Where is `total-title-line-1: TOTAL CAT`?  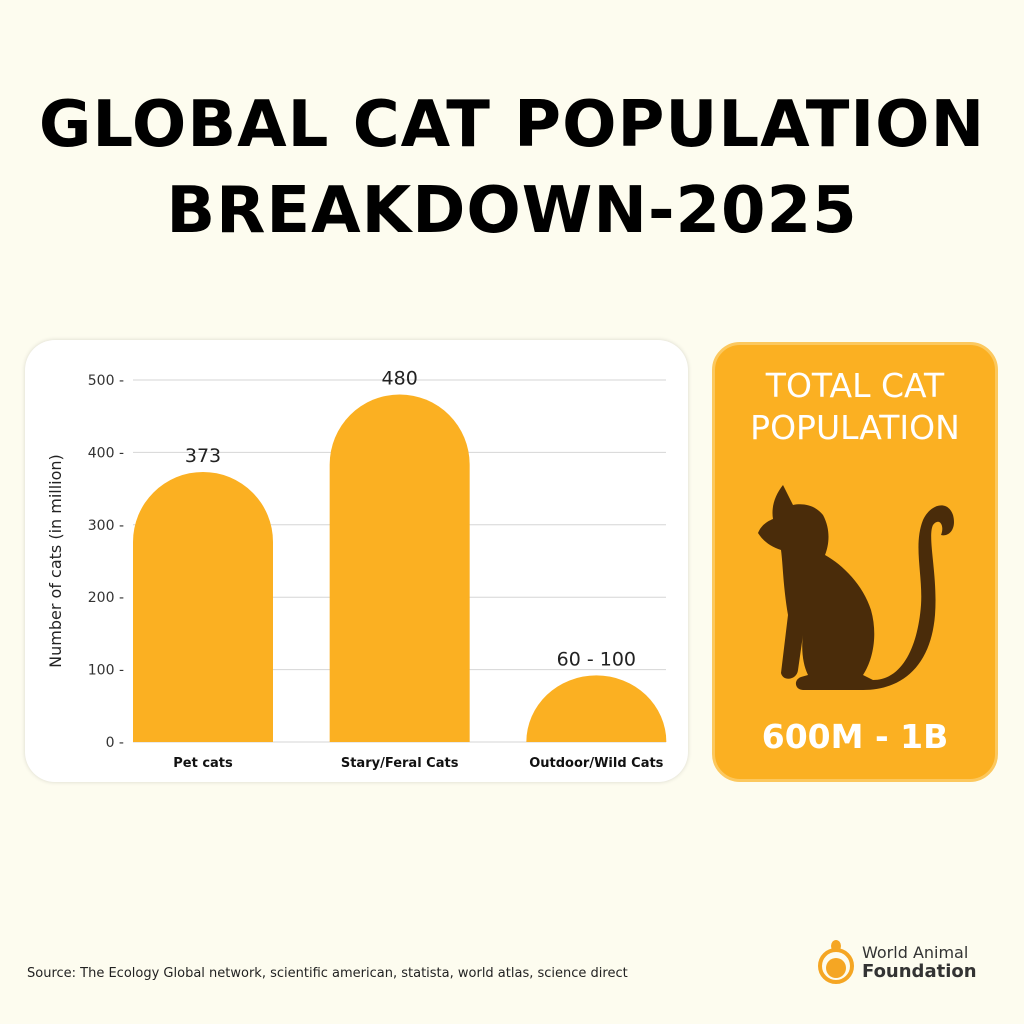
total-title-line-1: TOTAL CAT is located at coordinates (855, 385).